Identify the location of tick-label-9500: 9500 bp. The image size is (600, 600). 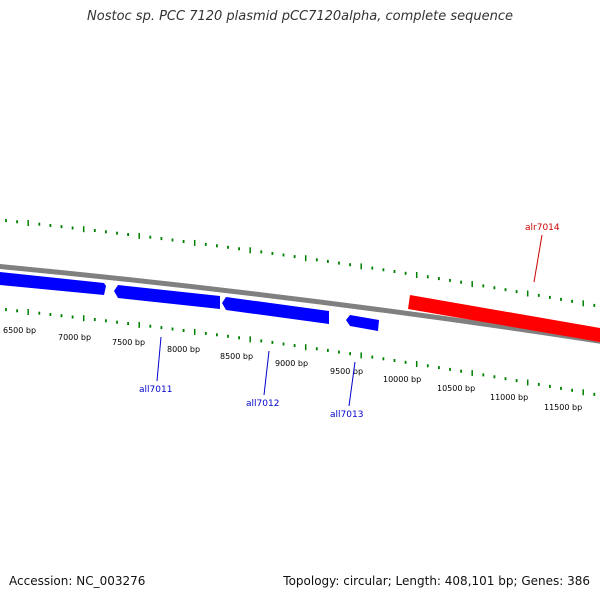
(346, 371).